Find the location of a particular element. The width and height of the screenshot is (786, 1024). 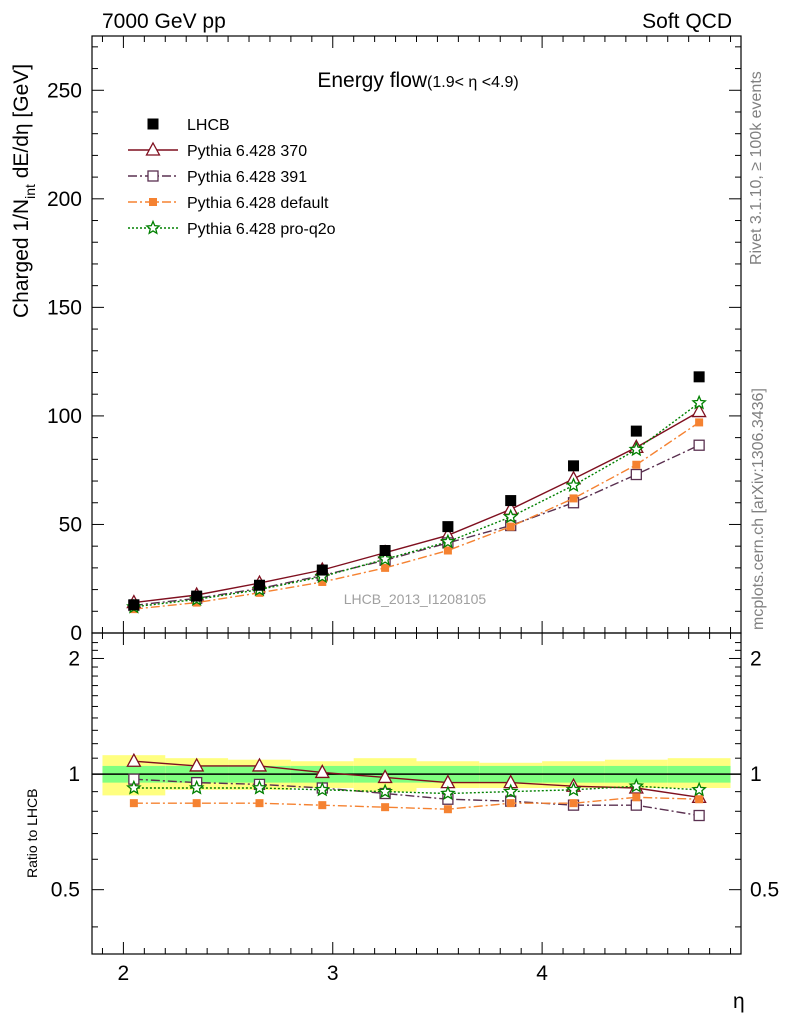

legend-label-pythia-6-428-pro-q2o: Pythia 6.428 pro-q2o is located at coordinates (261, 229).